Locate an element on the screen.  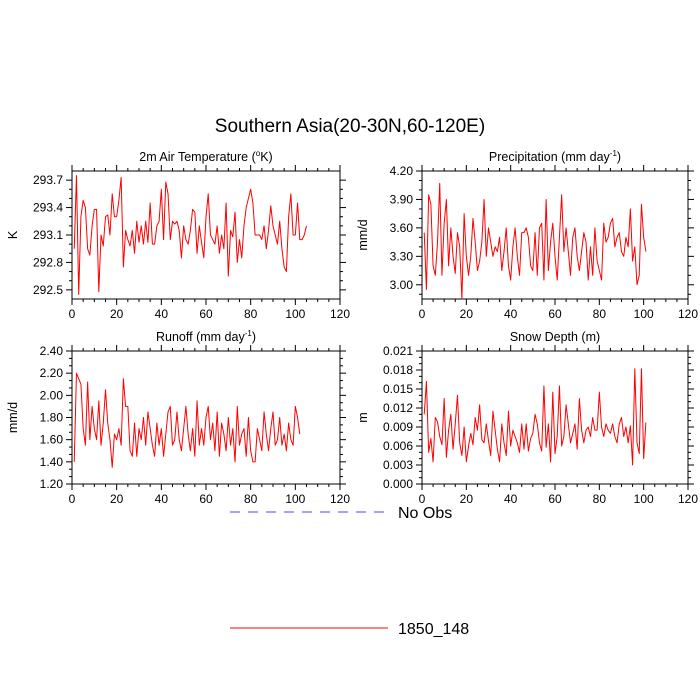
y-tick-label: 0.009 is located at coordinates (398, 427).